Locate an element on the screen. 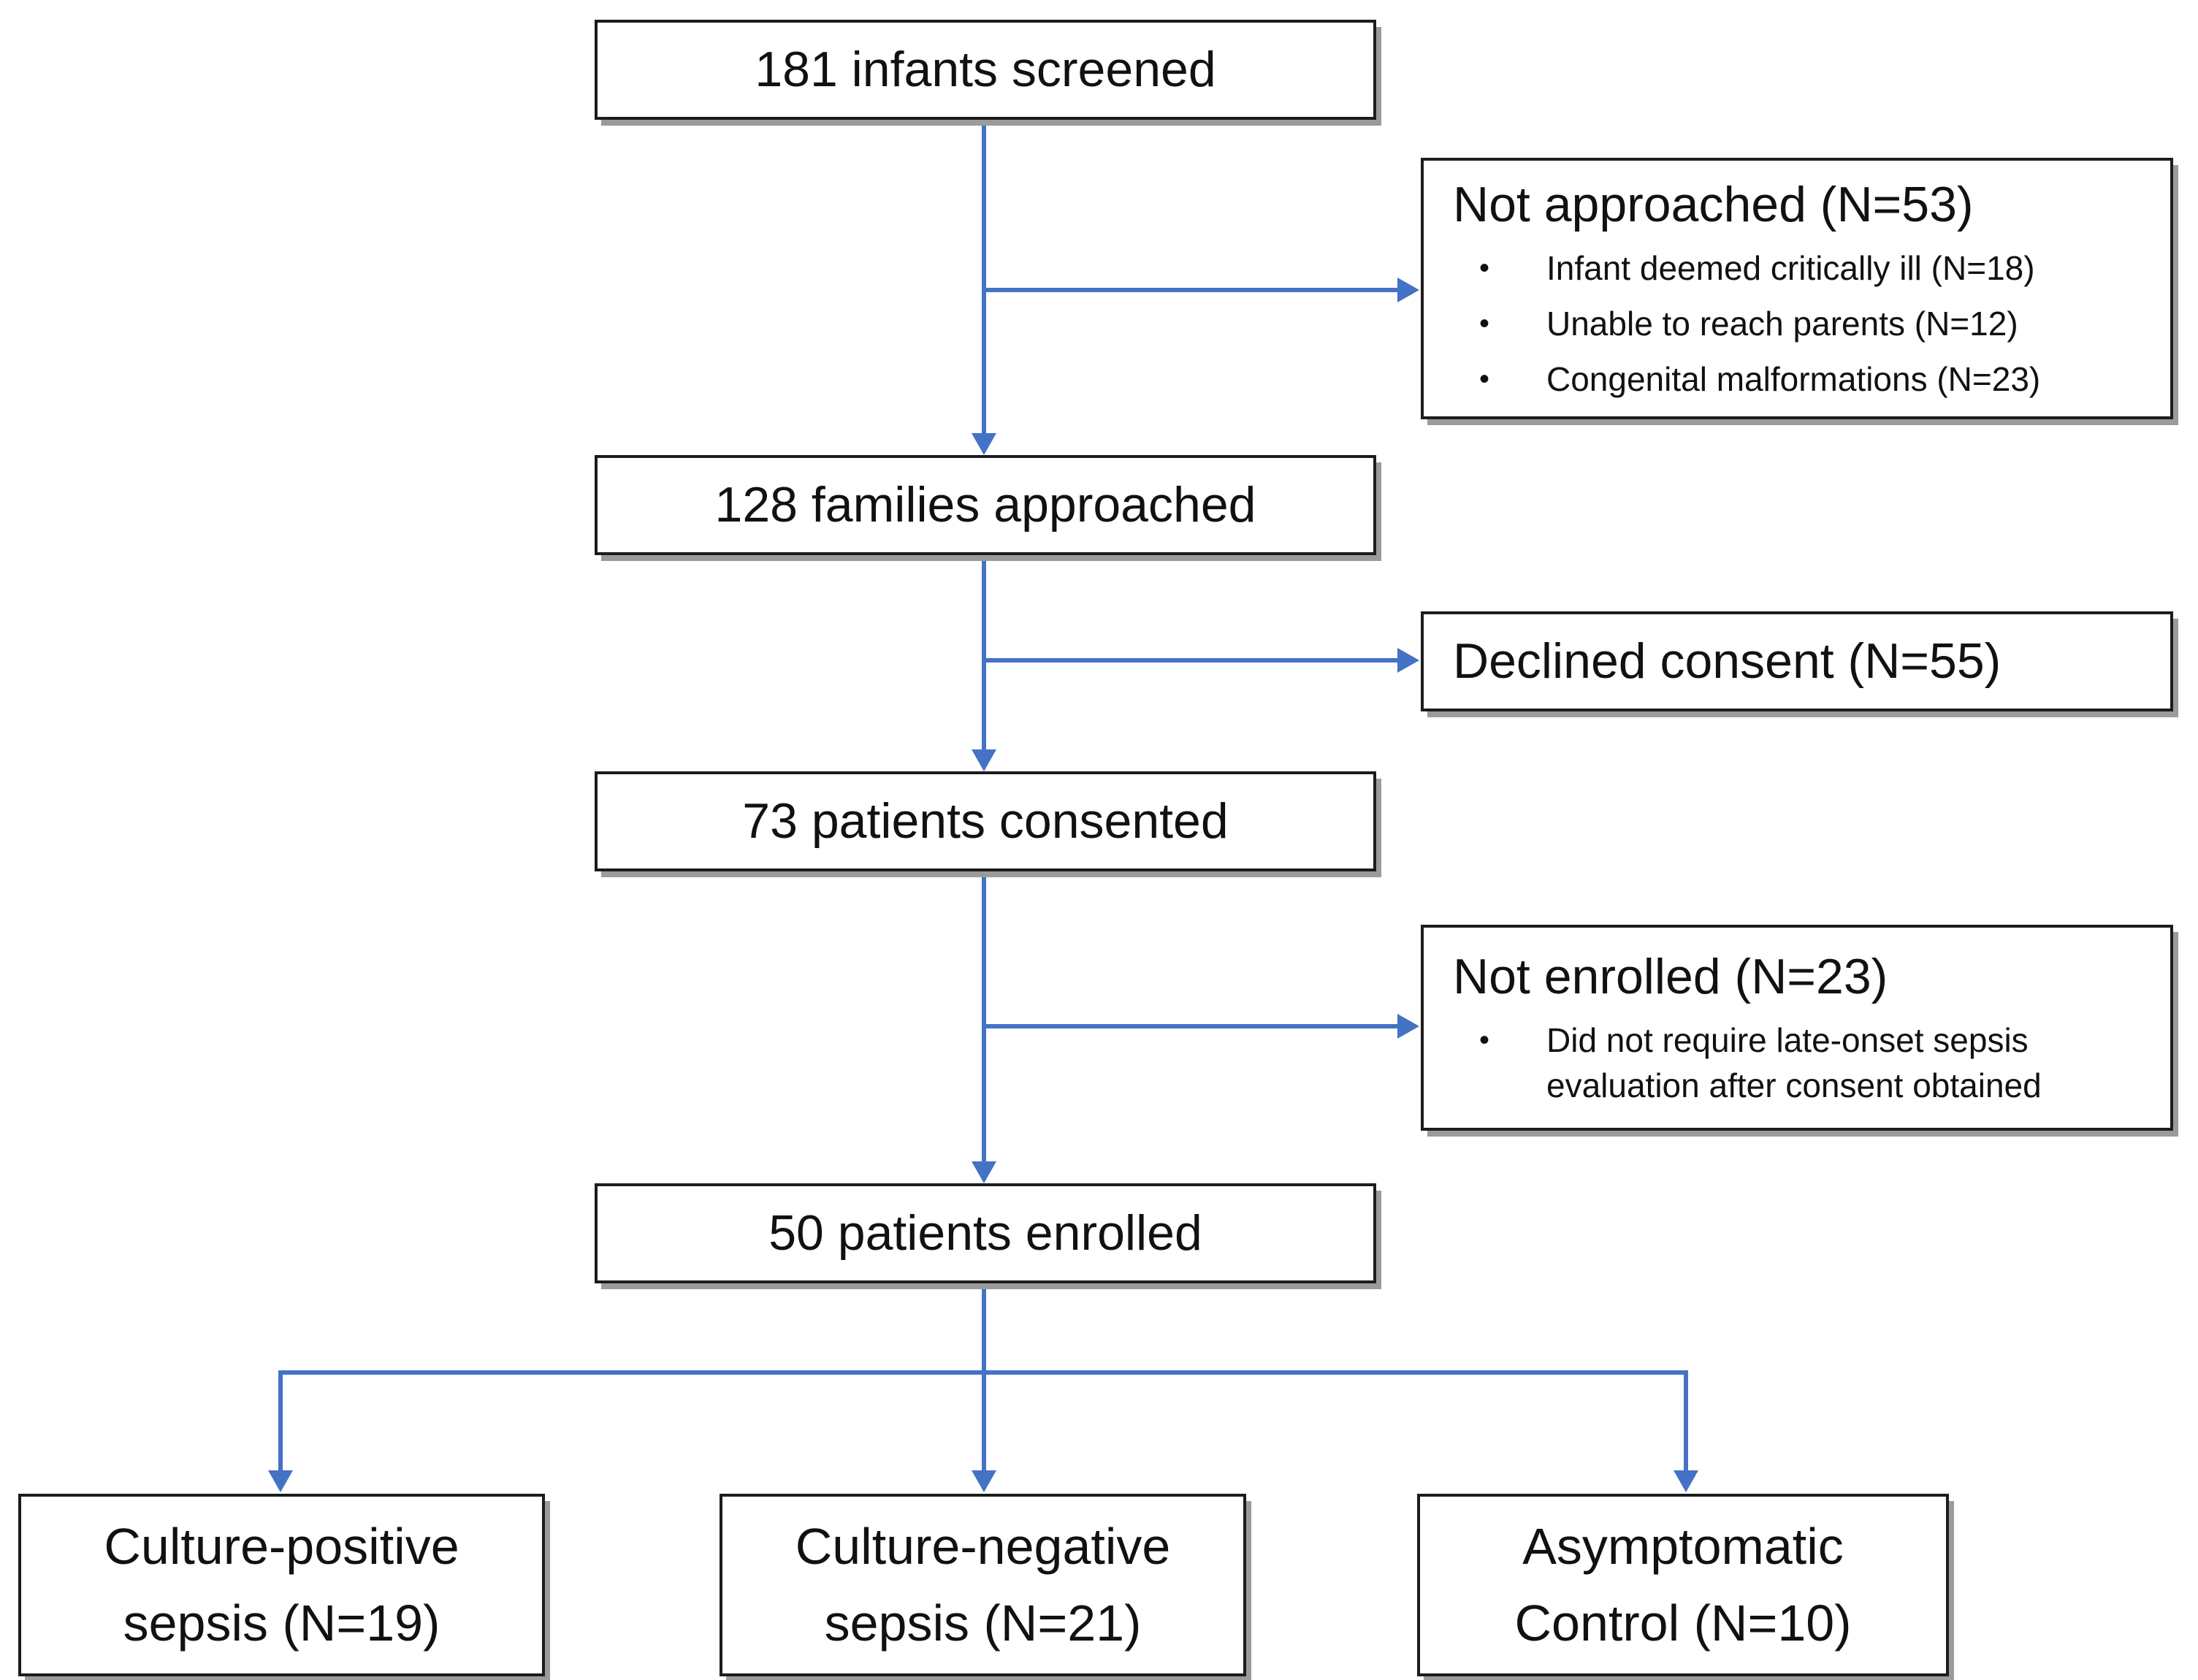 Image resolution: width=2198 pixels, height=1680 pixels. node-label: Culture-positive sepsis (N=19) is located at coordinates (281, 1585).